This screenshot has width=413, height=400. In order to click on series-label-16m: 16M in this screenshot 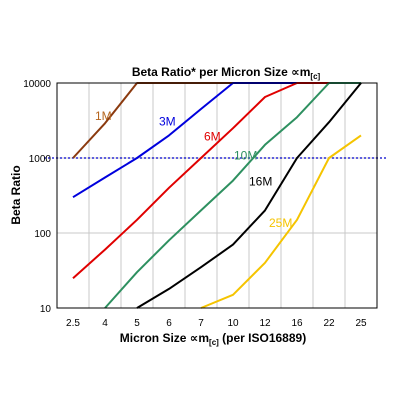, I will do `click(260, 181)`.